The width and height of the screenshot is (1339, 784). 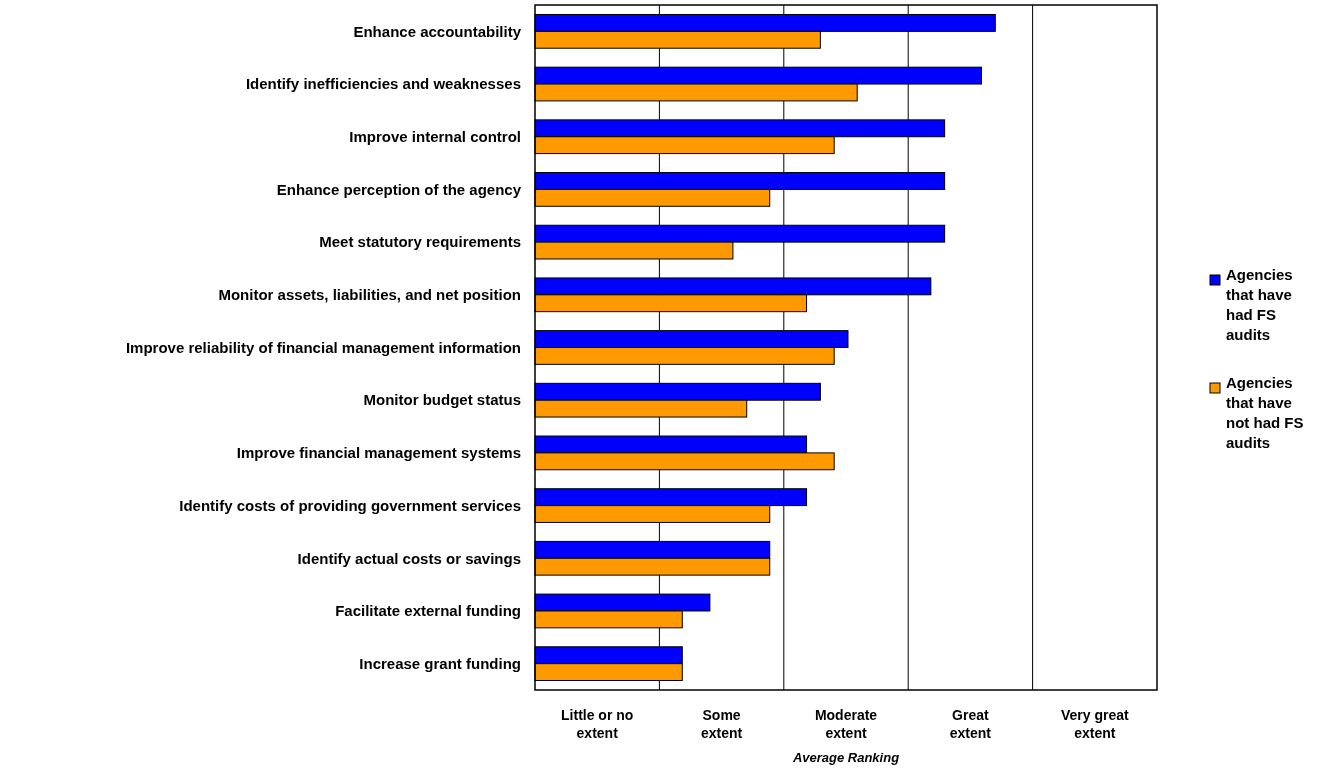 I want to click on legend-label: Agencies that have not had FS audits, so click(x=1265, y=412).